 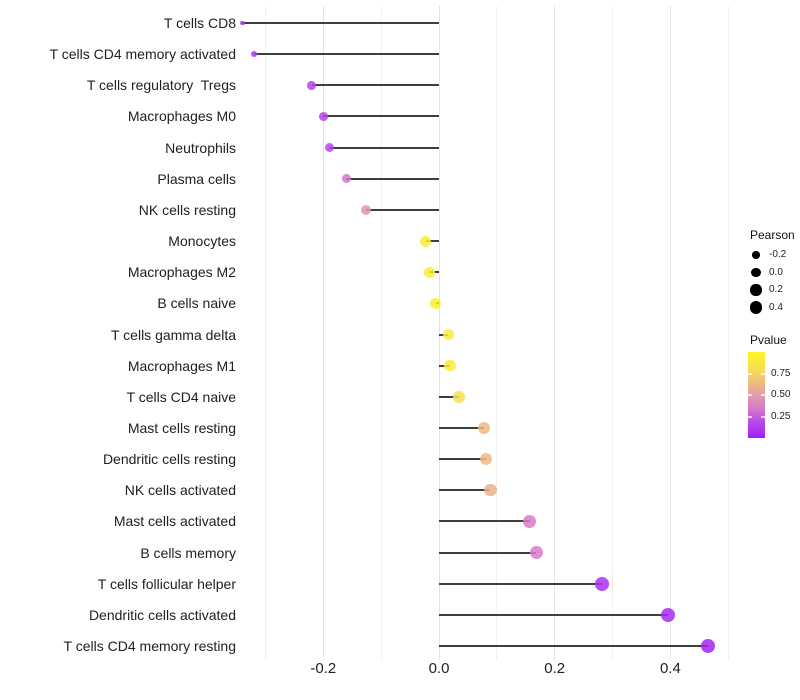 I want to click on legend-pvalue-label: 0.50, so click(x=781, y=394).